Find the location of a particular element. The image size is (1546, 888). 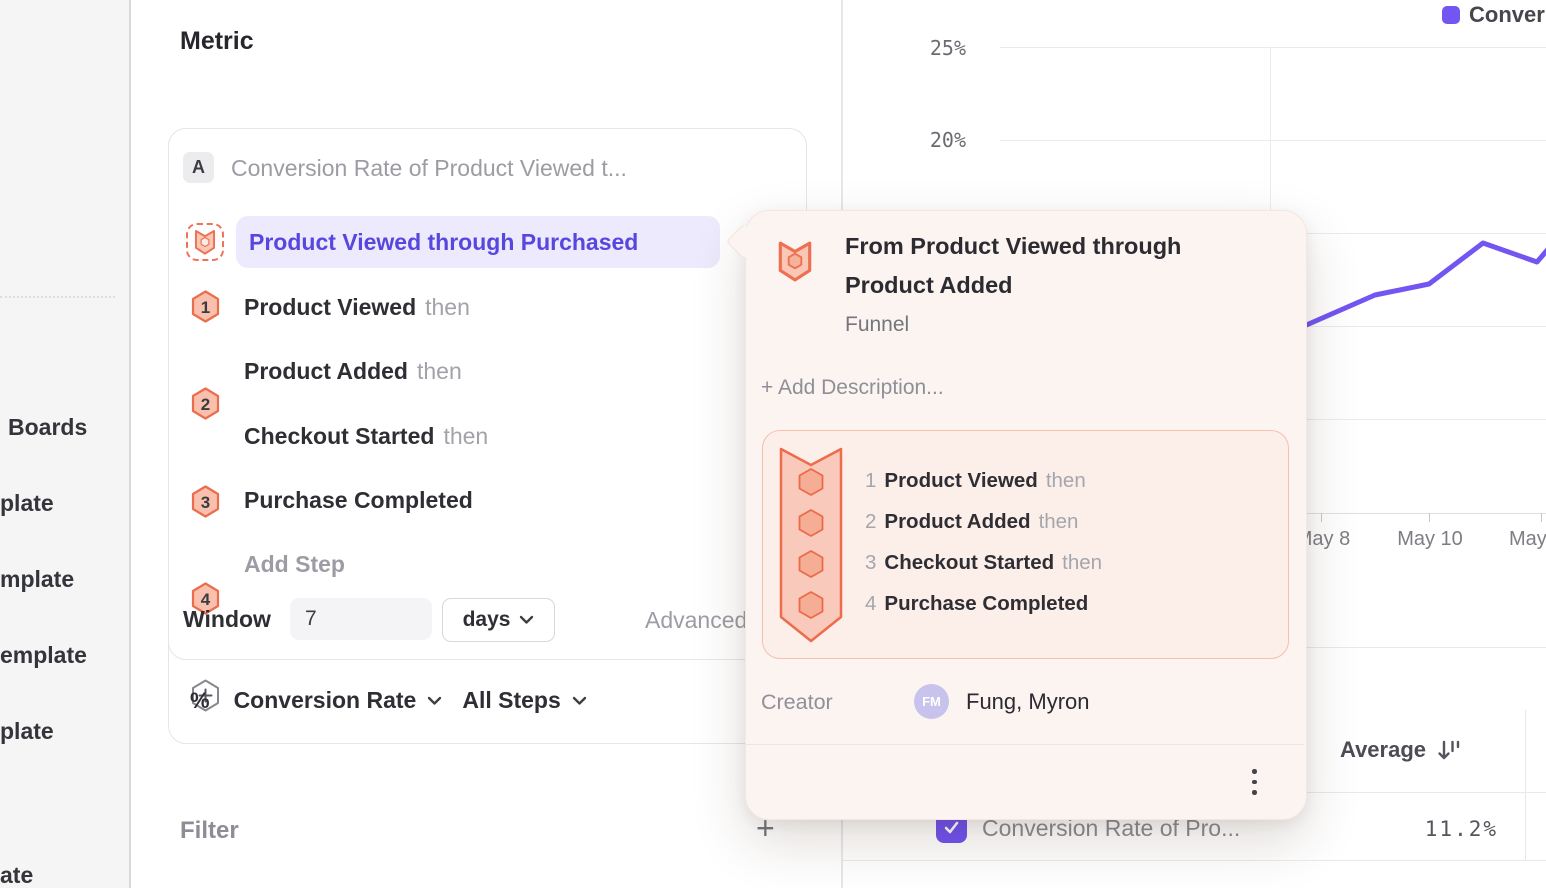

step-3-badge: 3 is located at coordinates (205, 501).